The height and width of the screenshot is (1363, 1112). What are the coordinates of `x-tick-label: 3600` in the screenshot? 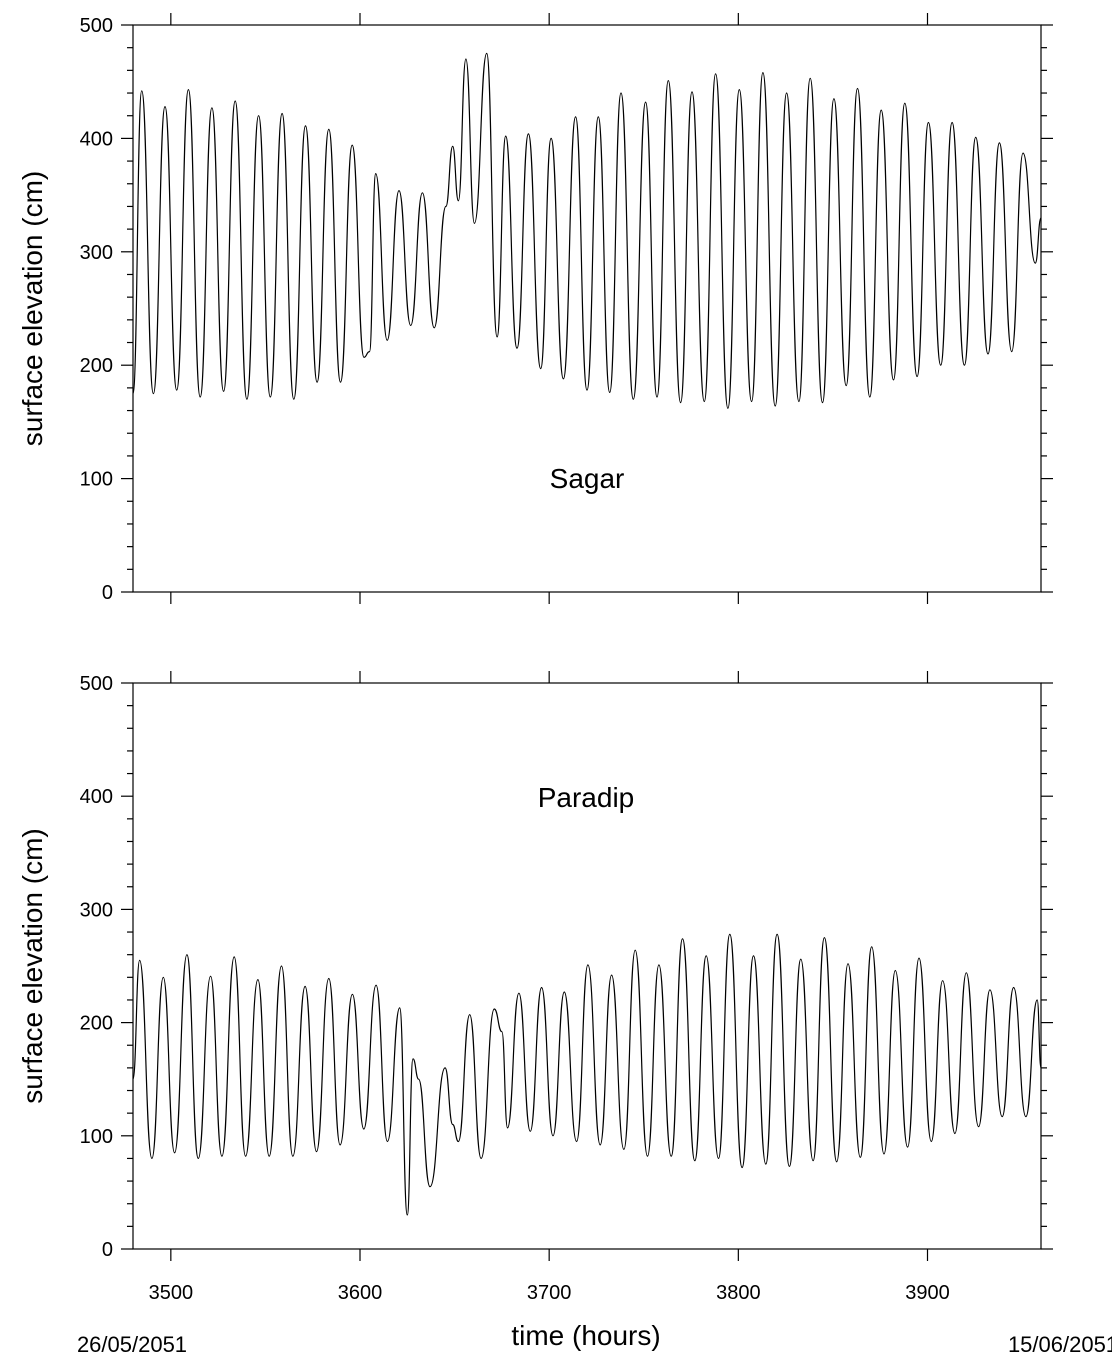 It's located at (360, 1293).